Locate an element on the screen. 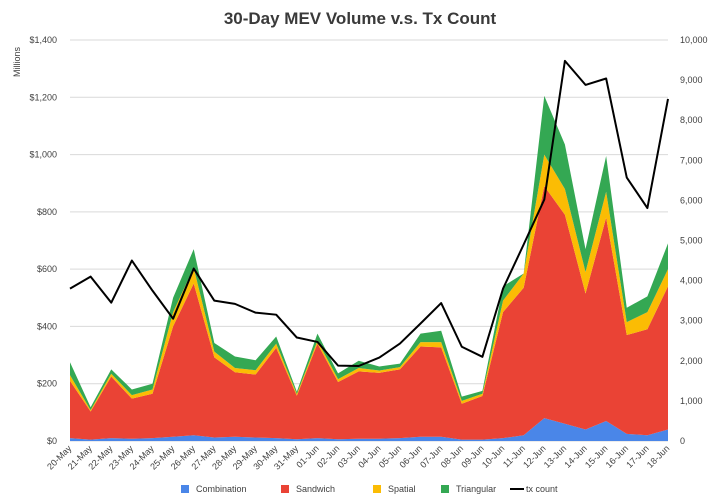  legend-label: tx count is located at coordinates (542, 489).